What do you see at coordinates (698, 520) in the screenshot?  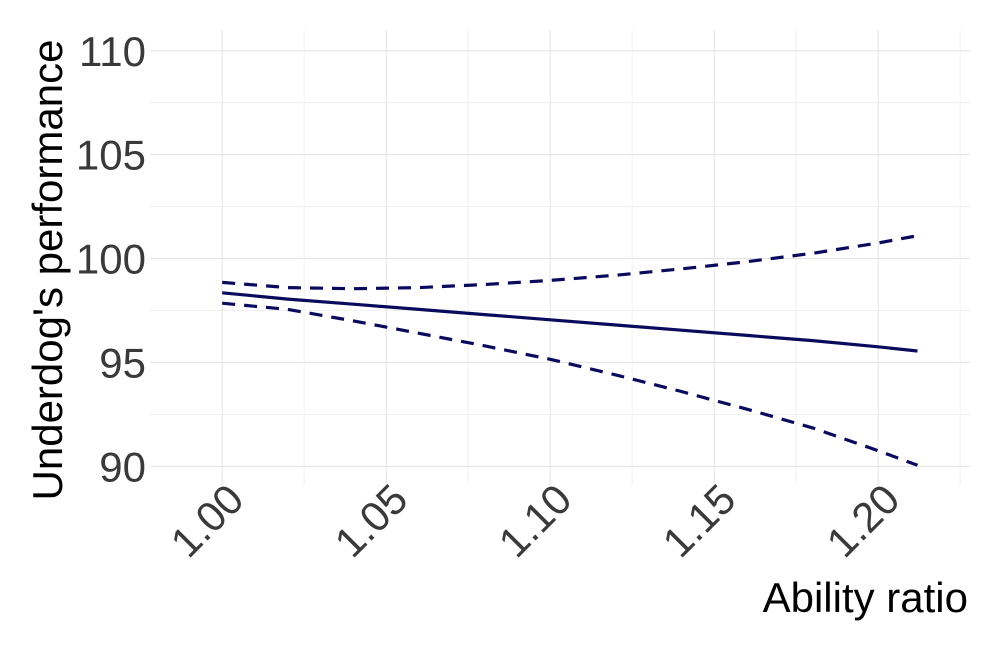 I see `x-tick-label: 1.15` at bounding box center [698, 520].